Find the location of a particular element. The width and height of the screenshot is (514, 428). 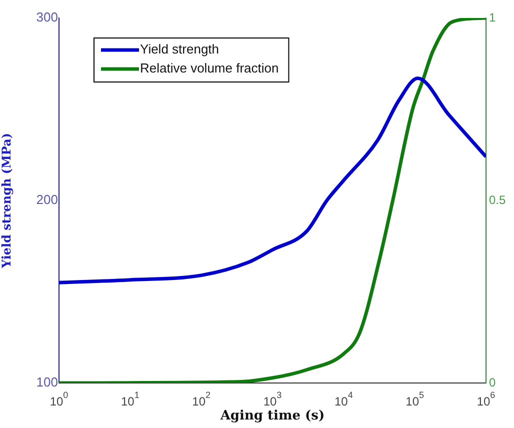

y2-tick-label: 0.5 is located at coordinates (497, 199).